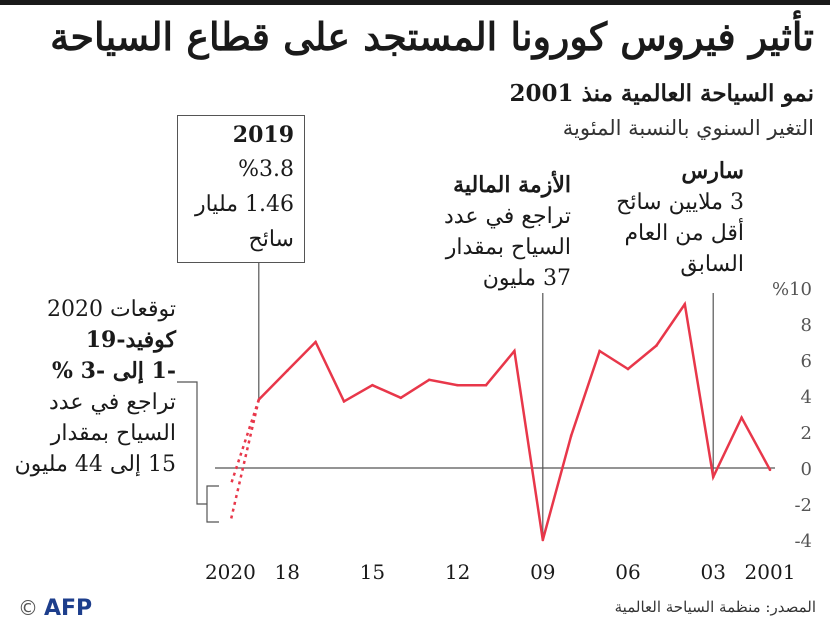 The height and width of the screenshot is (638, 830). What do you see at coordinates (271, 239) in the screenshot?
I see `callout-2019-unit: سائح` at bounding box center [271, 239].